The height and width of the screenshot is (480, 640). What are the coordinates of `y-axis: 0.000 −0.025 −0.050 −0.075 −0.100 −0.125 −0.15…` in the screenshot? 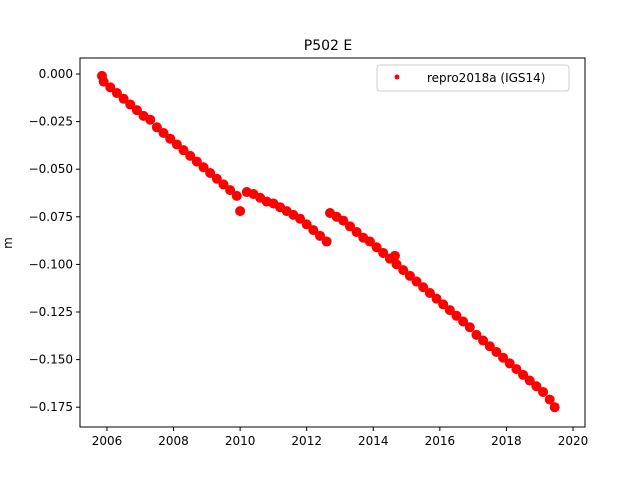 It's located at (54, 240).